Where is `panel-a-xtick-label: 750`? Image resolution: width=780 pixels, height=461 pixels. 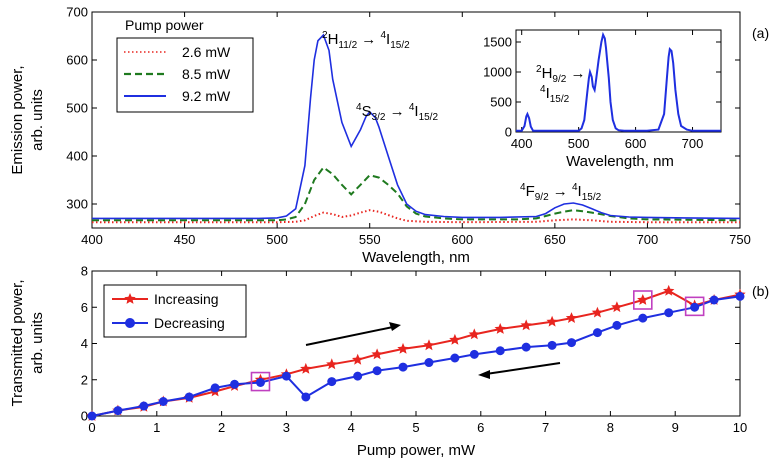 panel-a-xtick-label: 750 is located at coordinates (740, 239).